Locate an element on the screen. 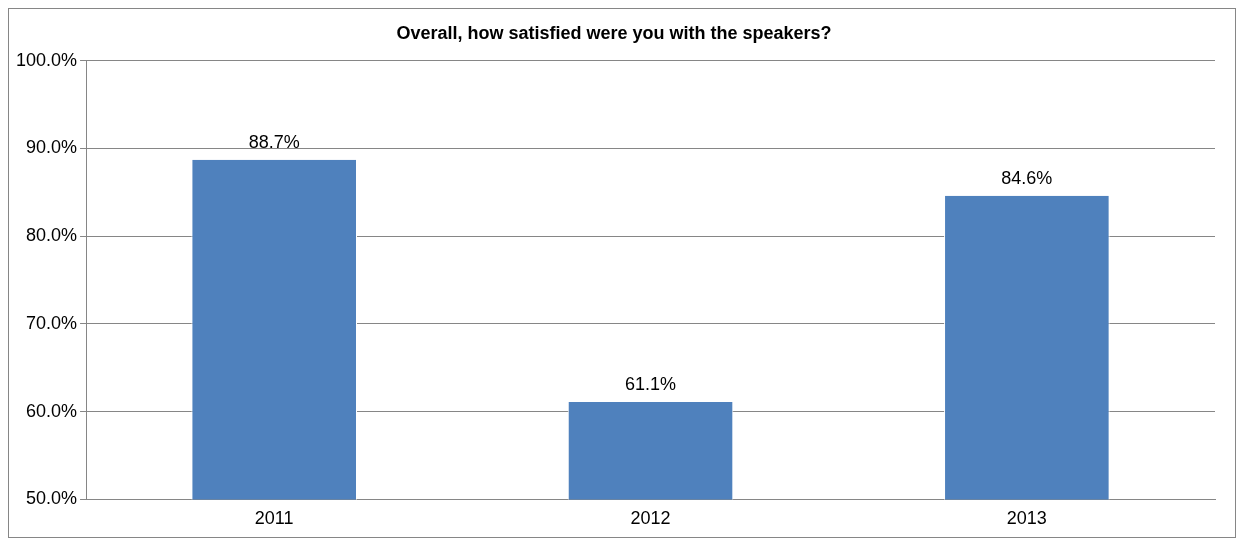  chart-title: Overall, how satisfied were you with the speakers? is located at coordinates (614, 32).